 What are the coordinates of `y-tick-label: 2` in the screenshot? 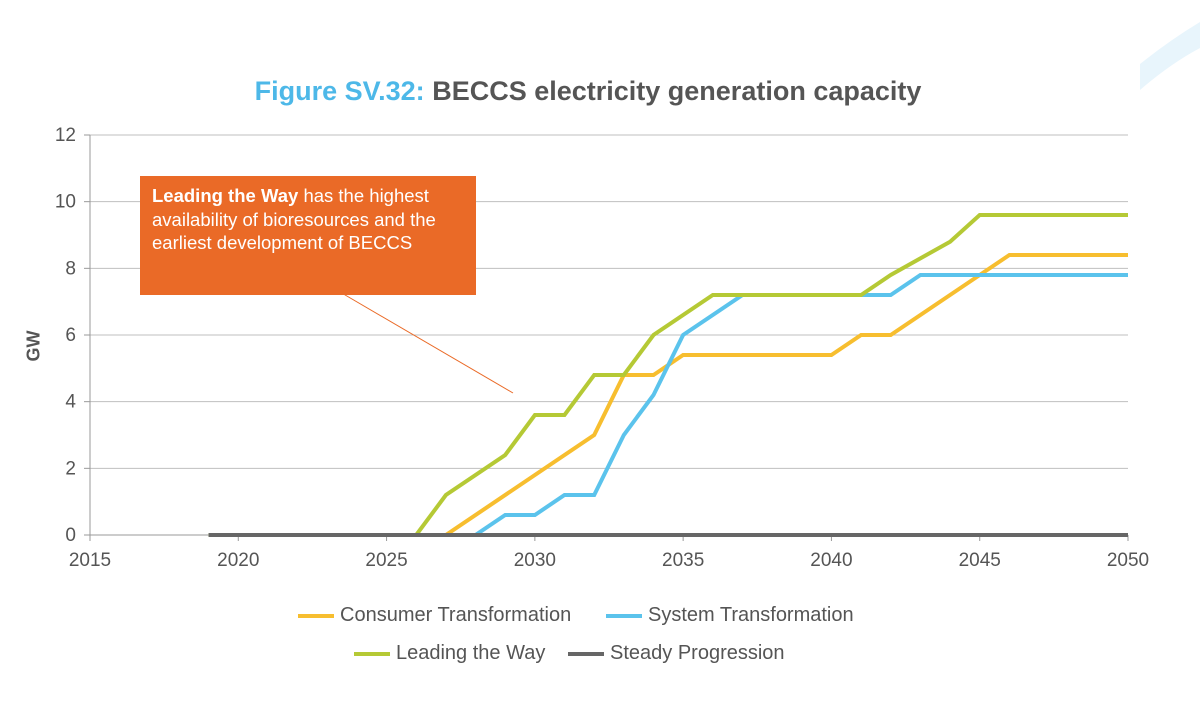 It's located at (70, 468).